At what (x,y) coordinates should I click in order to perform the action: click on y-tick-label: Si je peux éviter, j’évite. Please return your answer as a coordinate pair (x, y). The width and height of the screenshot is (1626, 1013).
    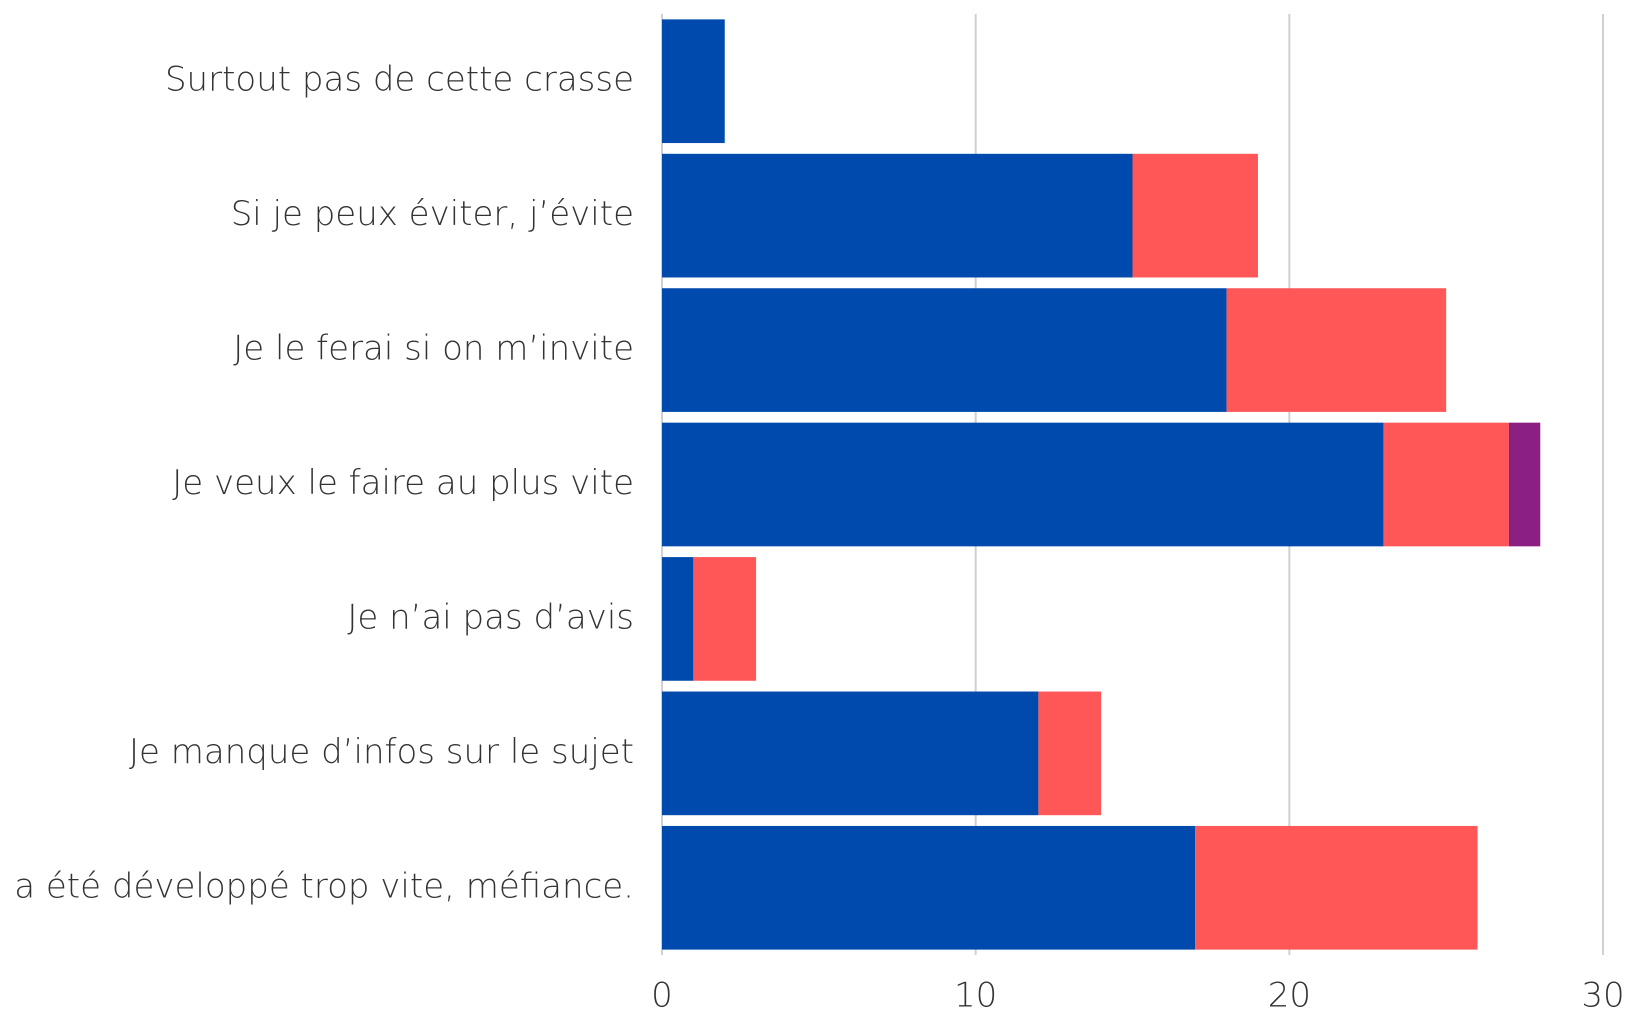
    Looking at the image, I should click on (432, 214).